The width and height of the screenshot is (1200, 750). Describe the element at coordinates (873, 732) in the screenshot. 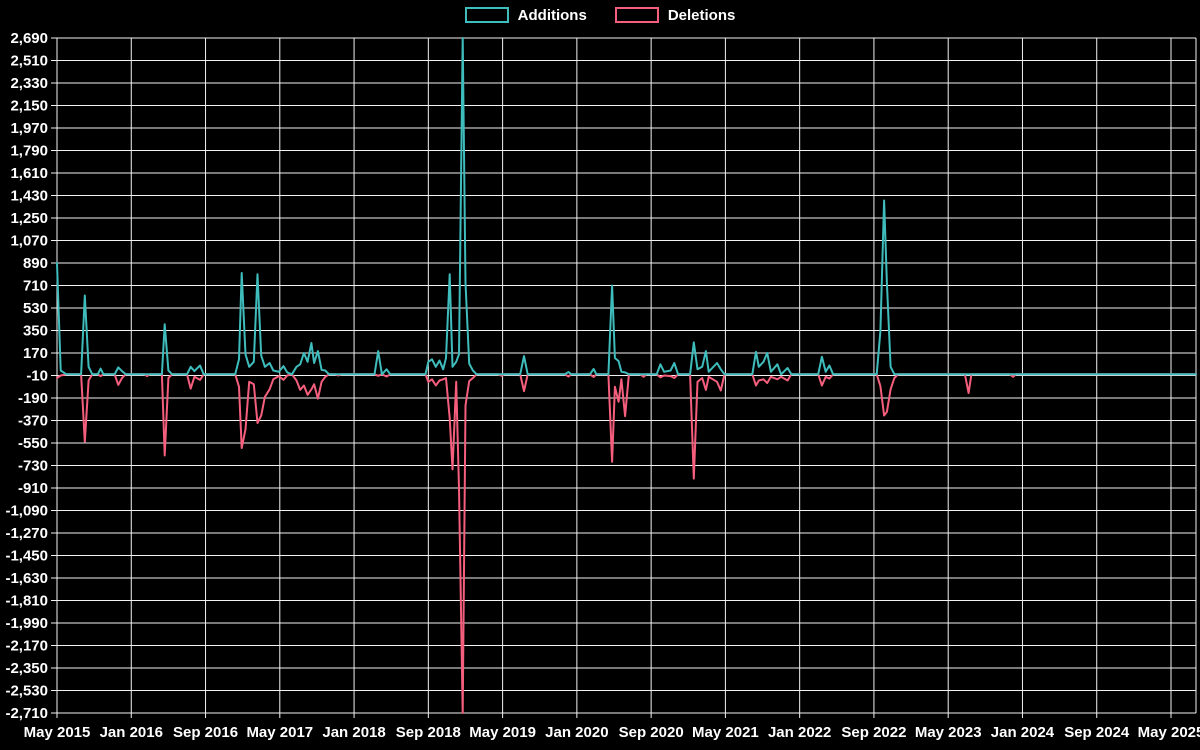

I see `x-axis-tick-label: Sep 2022` at that location.